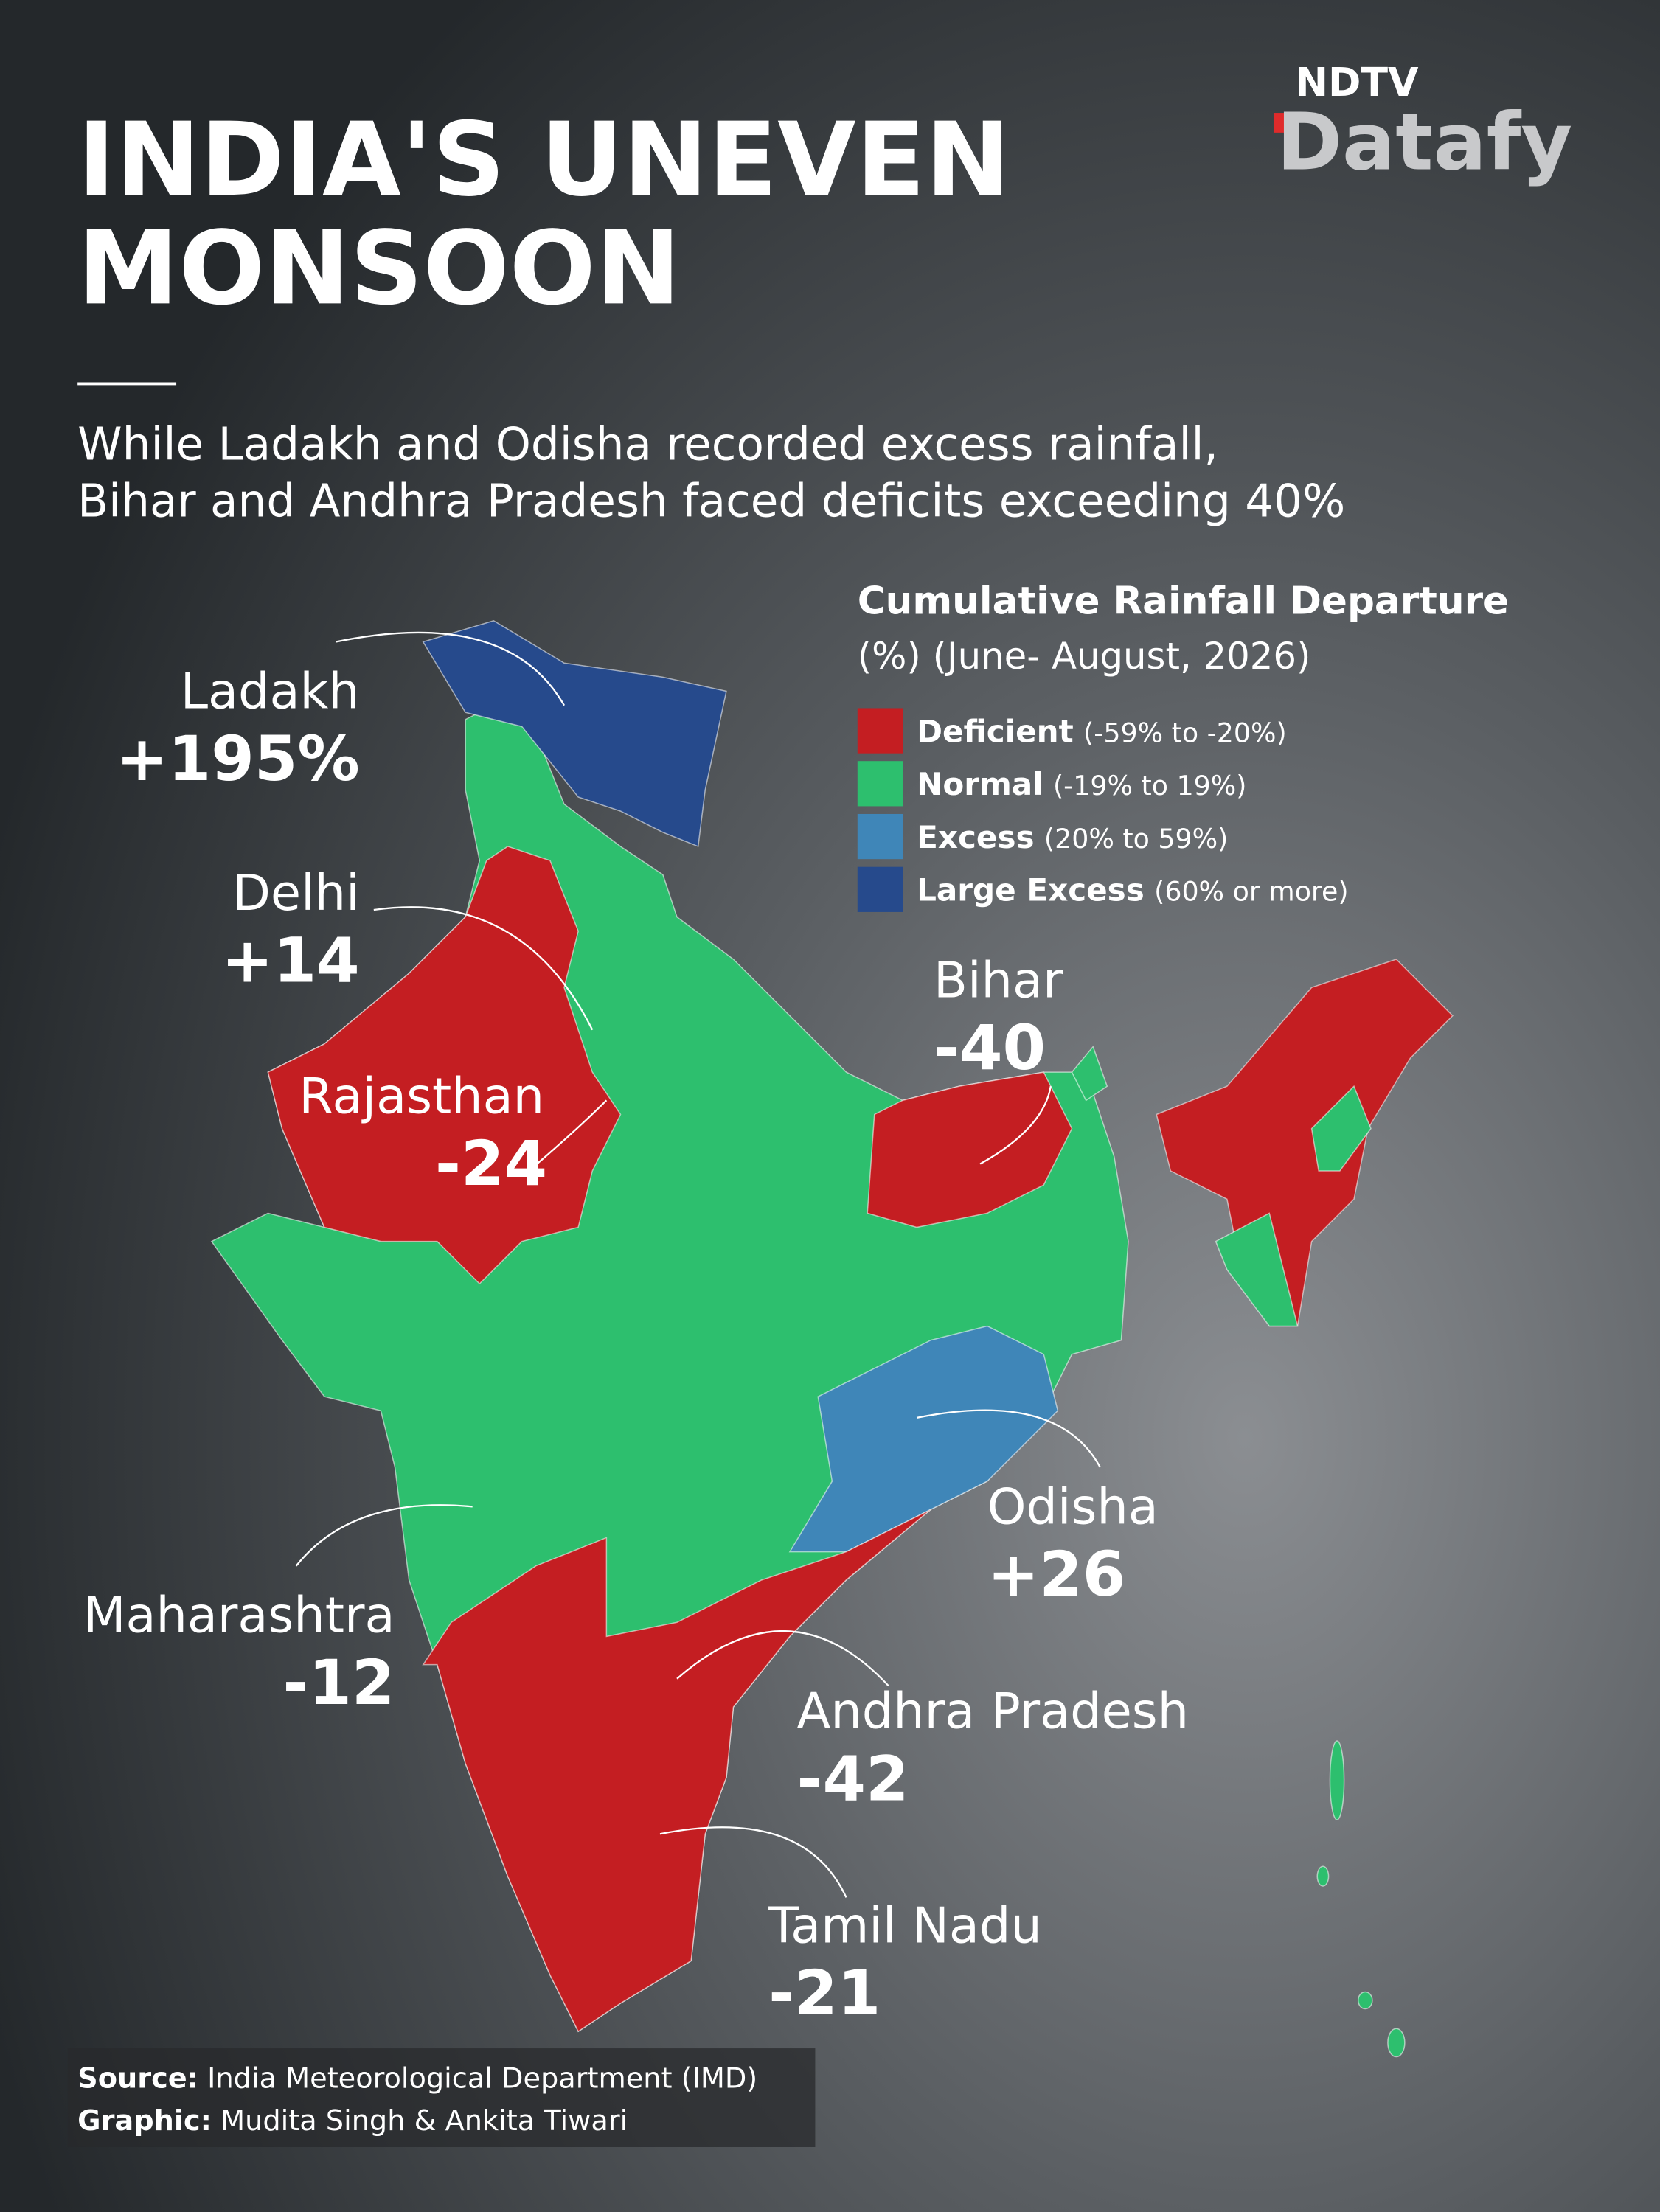  I want to click on region-value: +14, so click(291, 961).